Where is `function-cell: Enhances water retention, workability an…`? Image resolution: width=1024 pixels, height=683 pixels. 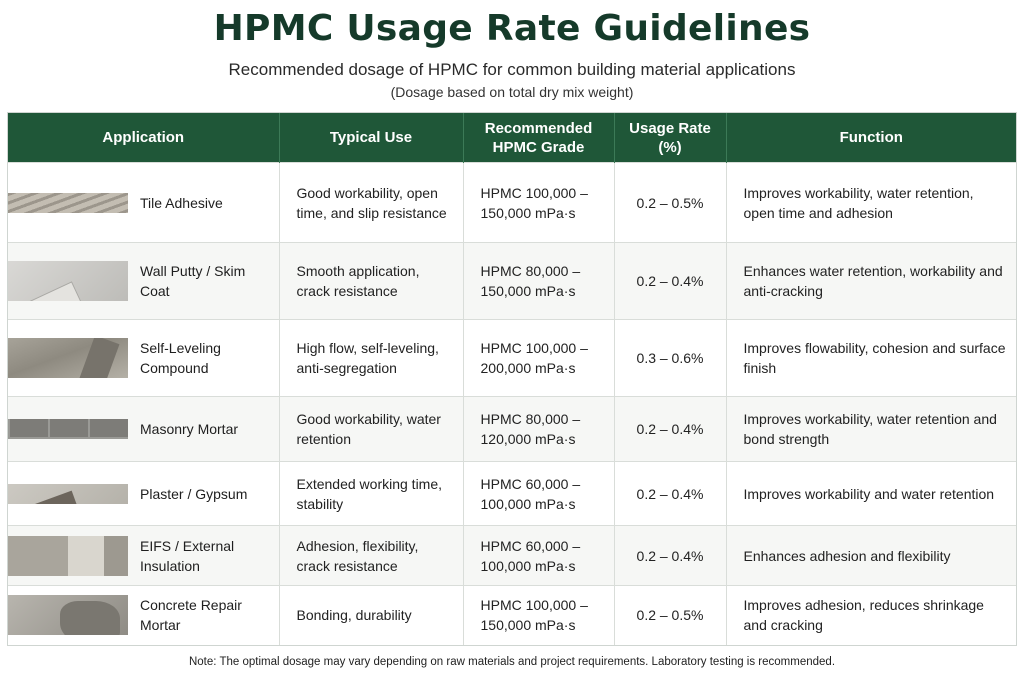
function-cell: Enhances water retention, workability an… is located at coordinates (871, 281).